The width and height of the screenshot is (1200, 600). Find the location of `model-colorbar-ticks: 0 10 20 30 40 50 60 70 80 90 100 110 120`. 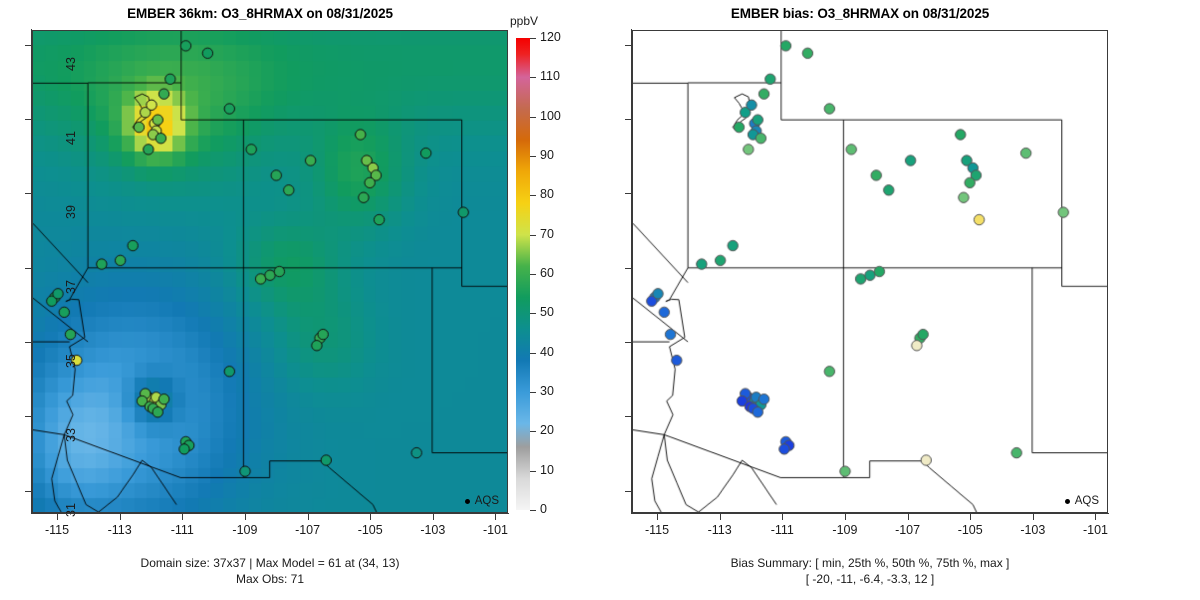

model-colorbar-ticks: 0 10 20 30 40 50 60 70 80 90 100 110 120 is located at coordinates (560, 273).